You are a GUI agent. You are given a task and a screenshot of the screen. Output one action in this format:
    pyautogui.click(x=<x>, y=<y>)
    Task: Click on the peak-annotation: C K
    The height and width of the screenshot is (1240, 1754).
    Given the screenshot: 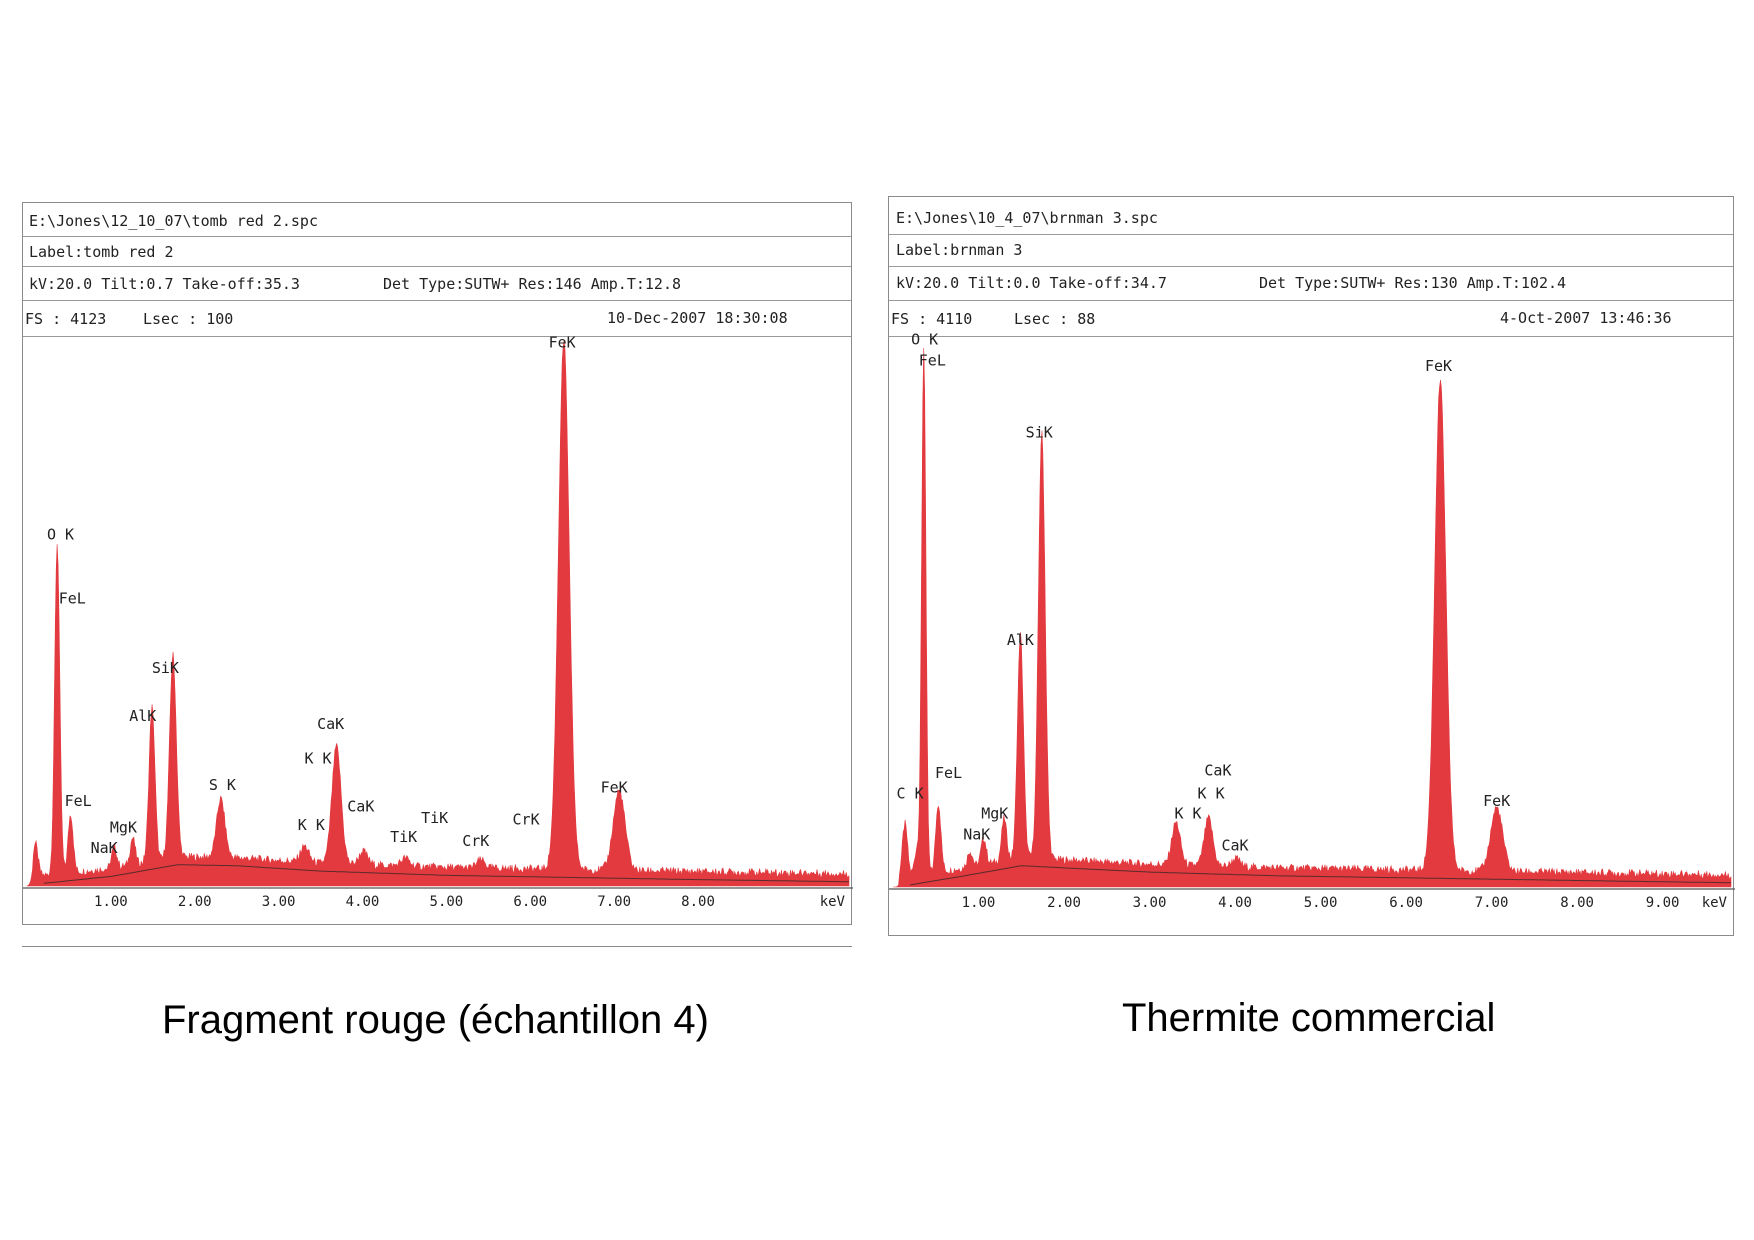 What is the action you would take?
    pyautogui.click(x=910, y=794)
    